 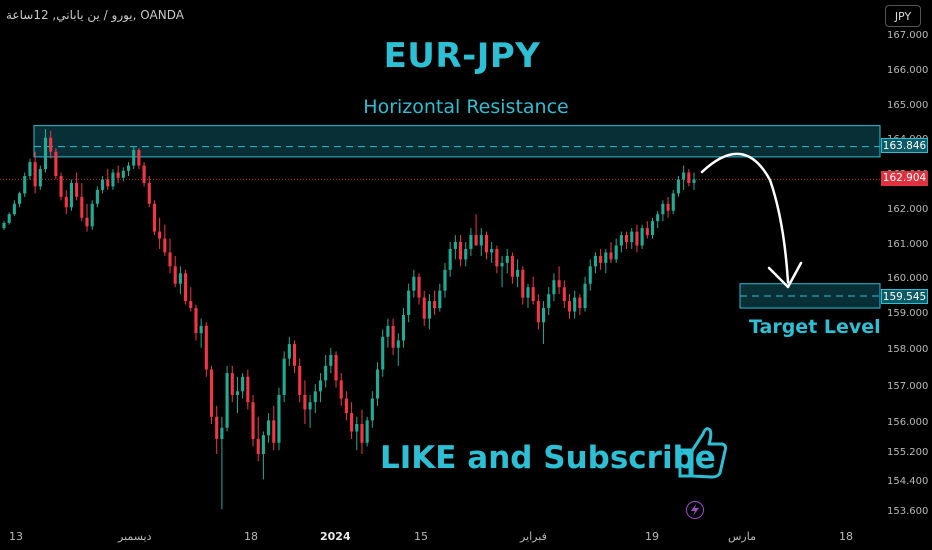 I want to click on time-axis-label: 19, so click(x=652, y=536).